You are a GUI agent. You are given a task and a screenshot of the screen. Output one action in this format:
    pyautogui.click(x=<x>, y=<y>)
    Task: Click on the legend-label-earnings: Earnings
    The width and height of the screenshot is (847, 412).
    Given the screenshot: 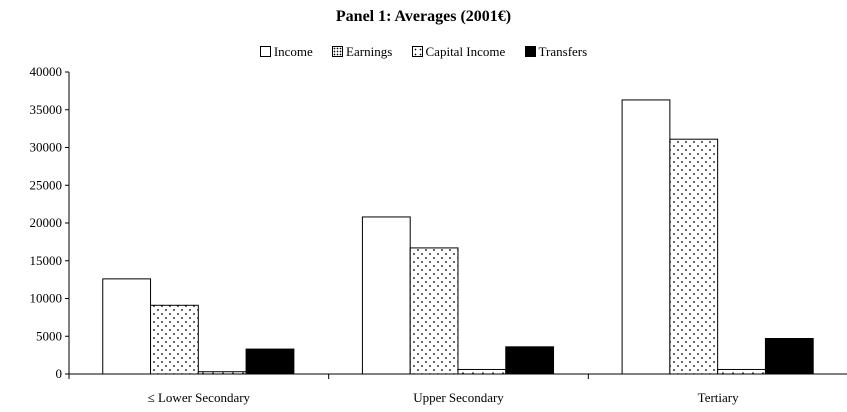 What is the action you would take?
    pyautogui.click(x=369, y=51)
    